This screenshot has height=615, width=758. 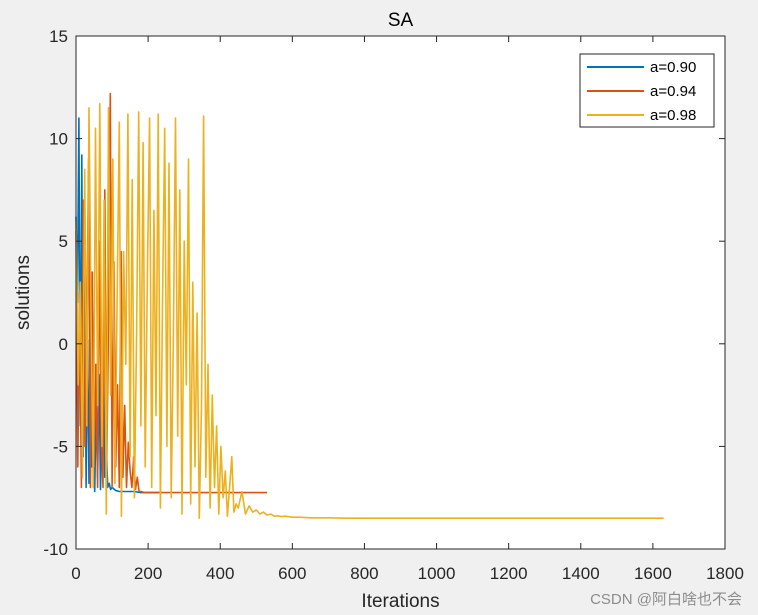 What do you see at coordinates (220, 573) in the screenshot?
I see `x-tick-label: 400` at bounding box center [220, 573].